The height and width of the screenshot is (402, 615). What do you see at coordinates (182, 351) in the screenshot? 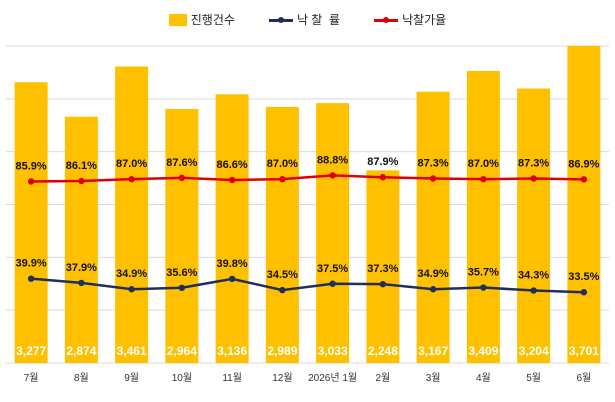
I see `bar-value-label: 2,964` at bounding box center [182, 351].